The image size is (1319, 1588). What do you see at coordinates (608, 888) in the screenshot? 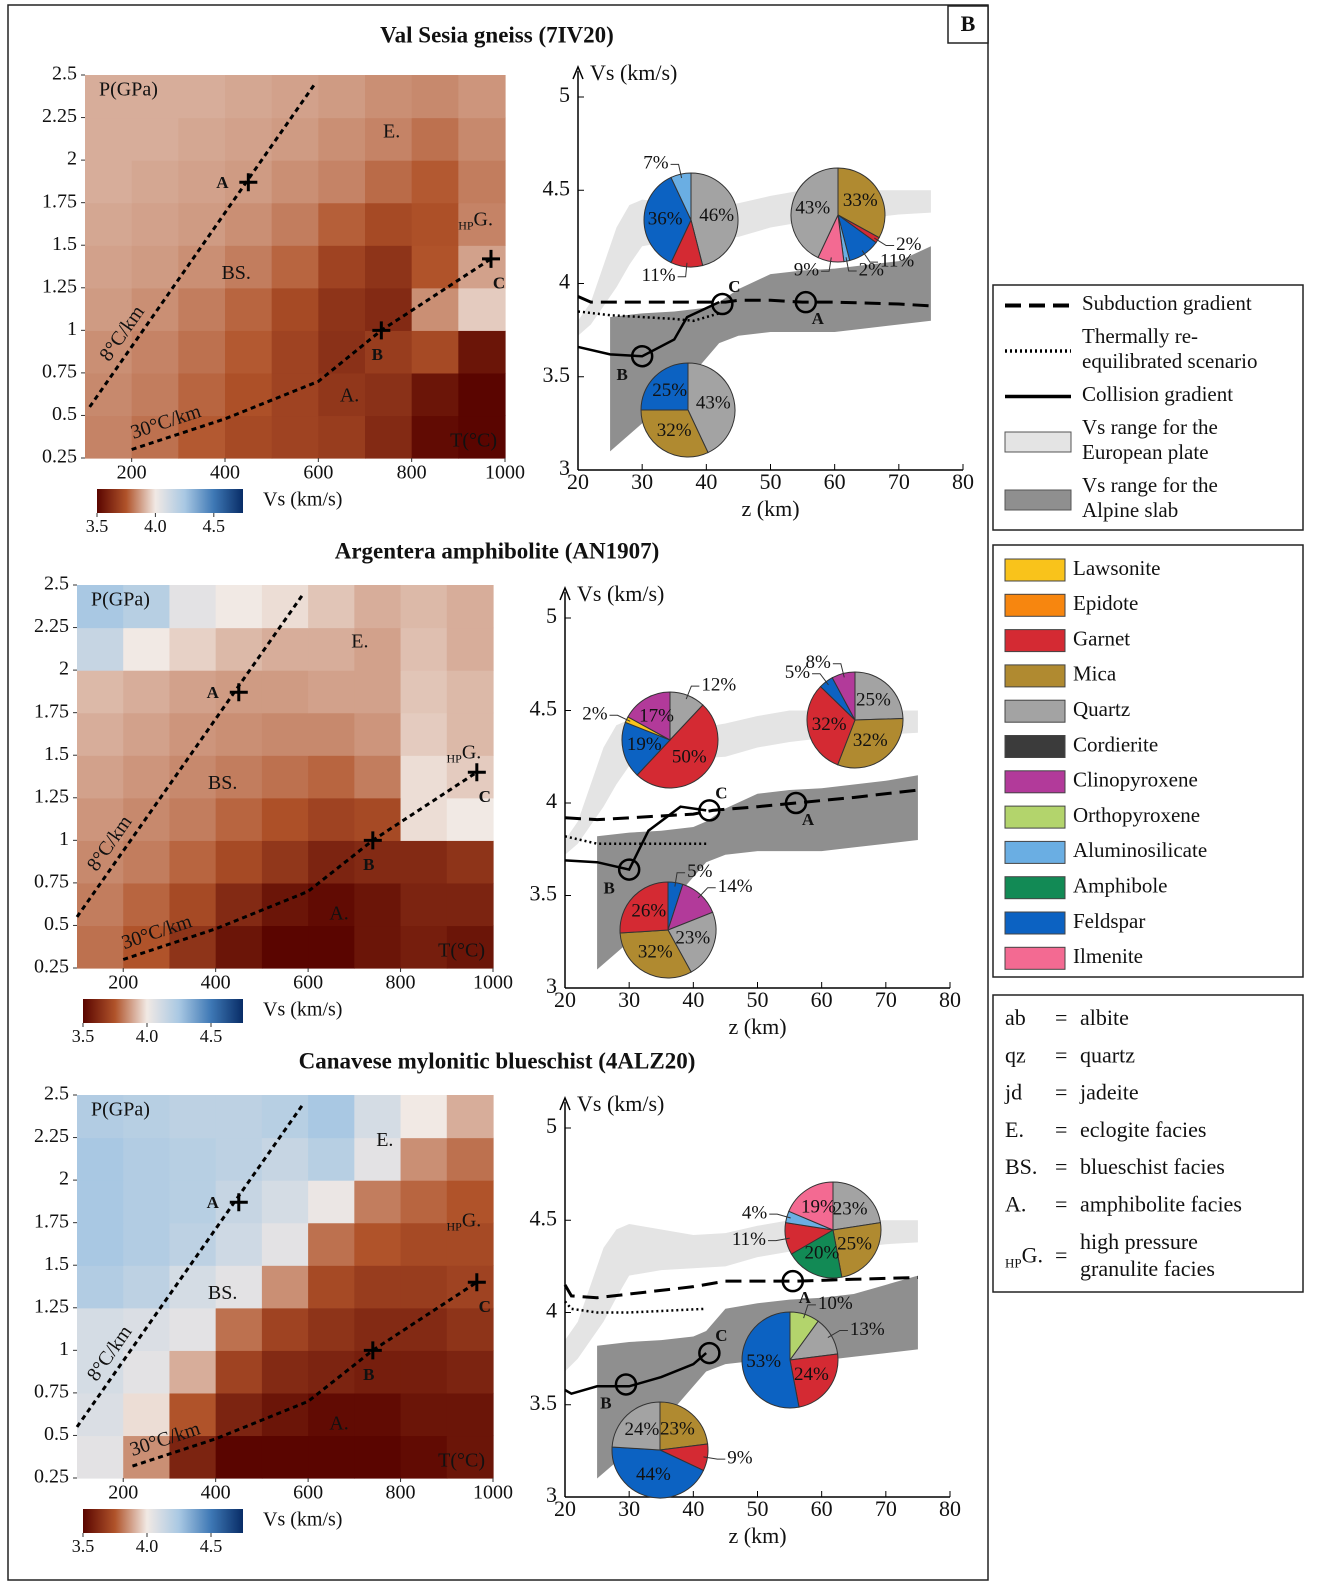
I see `point-label: B` at bounding box center [608, 888].